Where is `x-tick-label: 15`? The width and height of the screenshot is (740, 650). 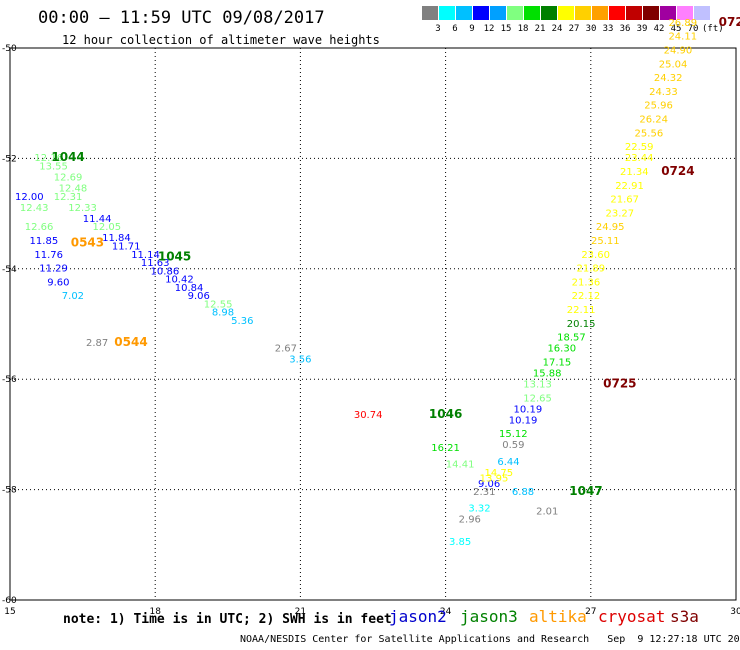
x-tick-label: 15 is located at coordinates (9, 612).